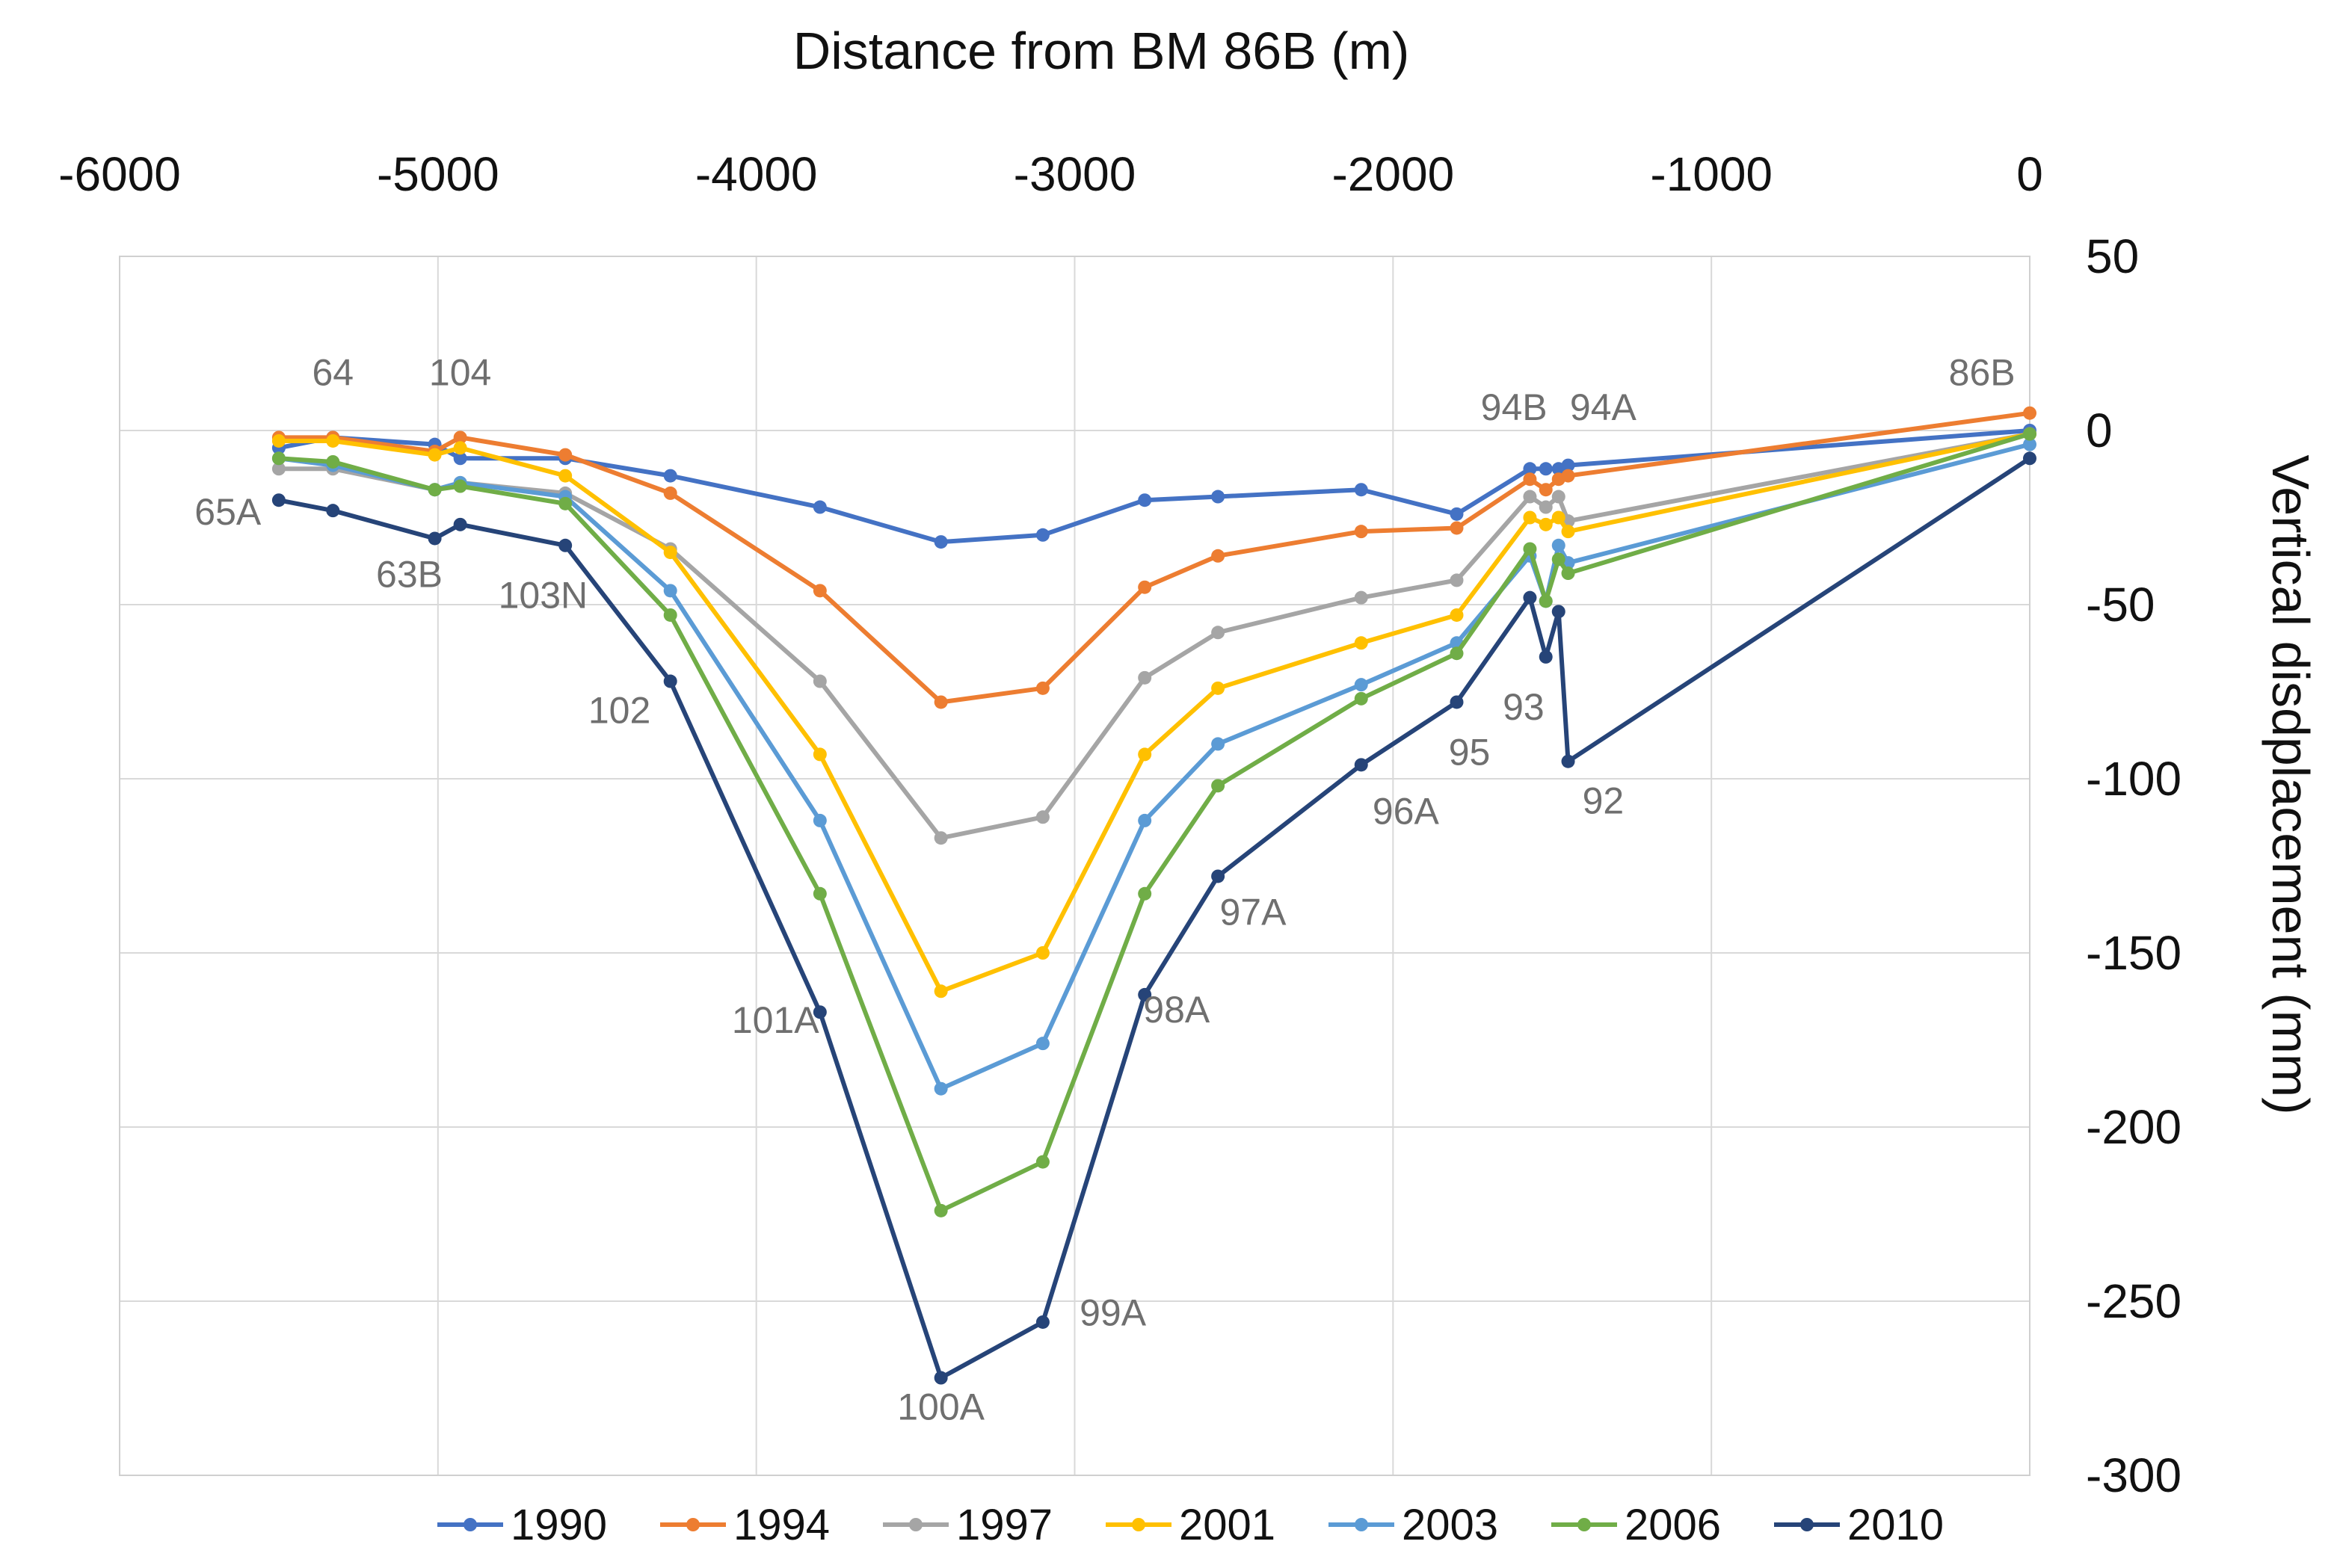 The width and height of the screenshot is (2337, 1568). What do you see at coordinates (1176, 1010) in the screenshot?
I see `point-label-98A: 98A` at bounding box center [1176, 1010].